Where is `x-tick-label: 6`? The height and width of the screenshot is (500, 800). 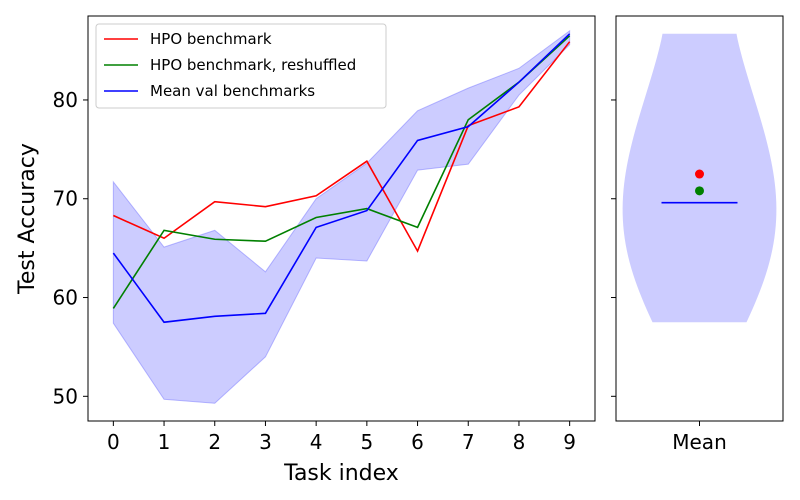
x-tick-label: 6 is located at coordinates (417, 442).